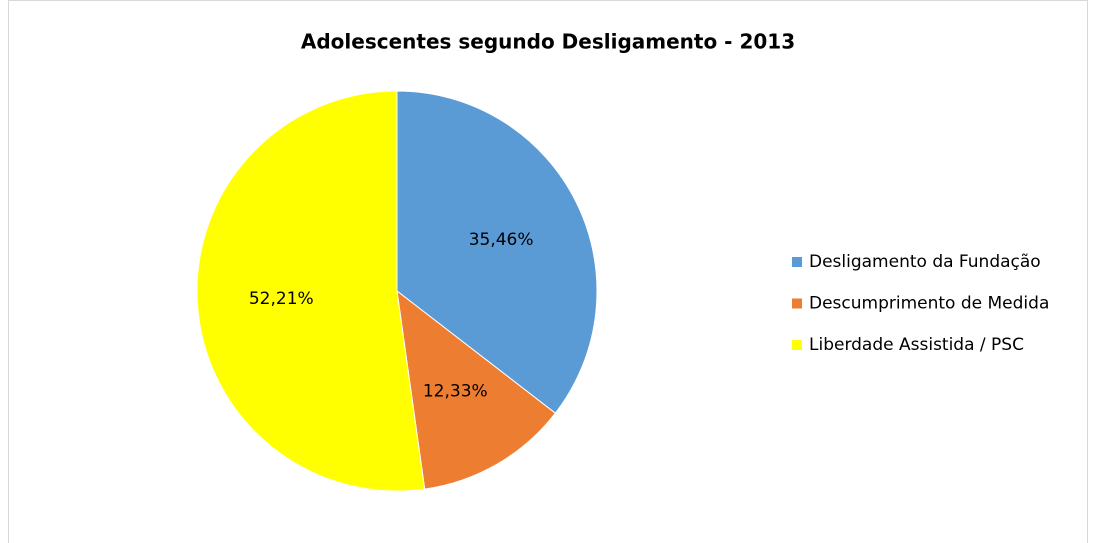 This screenshot has height=543, width=1094. I want to click on data-label: 35,46%, so click(501, 240).